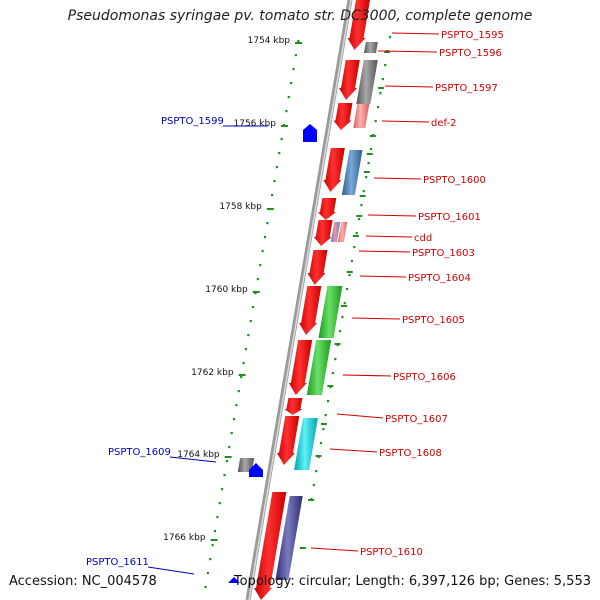 Image resolution: width=600 pixels, height=600 pixels. Describe the element at coordinates (184, 538) in the screenshot. I see `scale-tick-label: 1766 kbp` at that location.